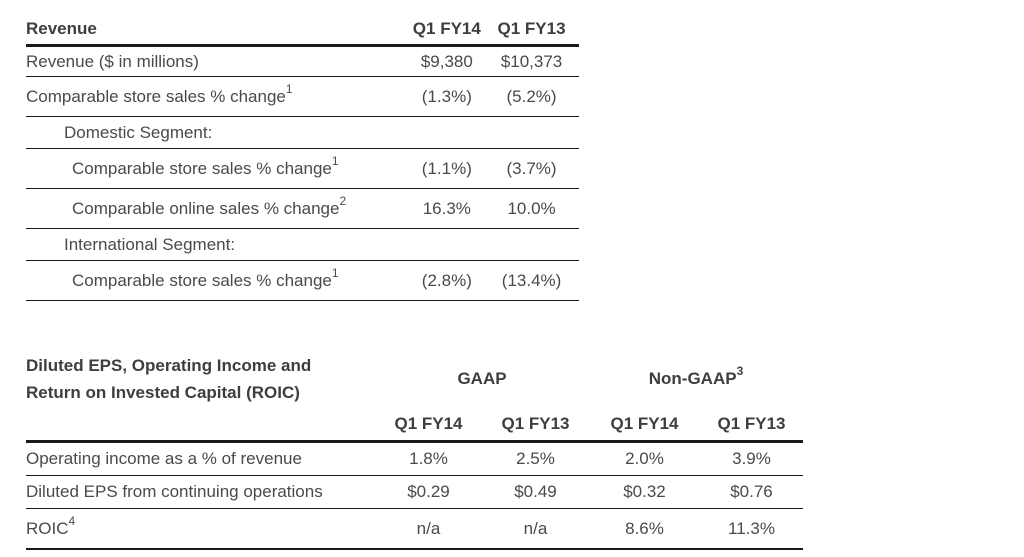  I want to click on row-label: Comparable online sales % change, so click(206, 208).